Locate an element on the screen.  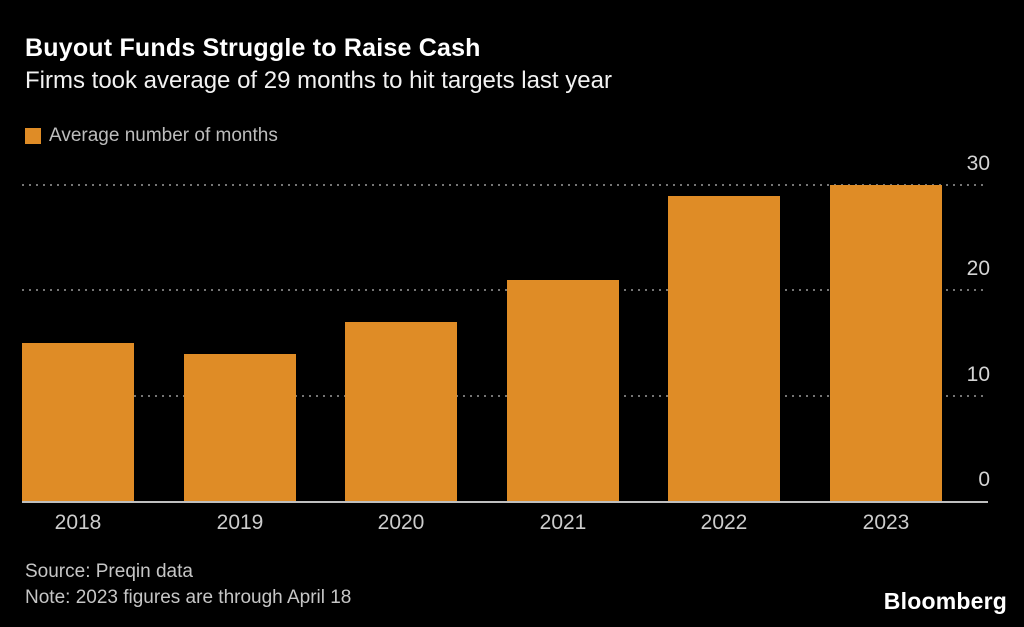
bar-2019 is located at coordinates (240, 427).